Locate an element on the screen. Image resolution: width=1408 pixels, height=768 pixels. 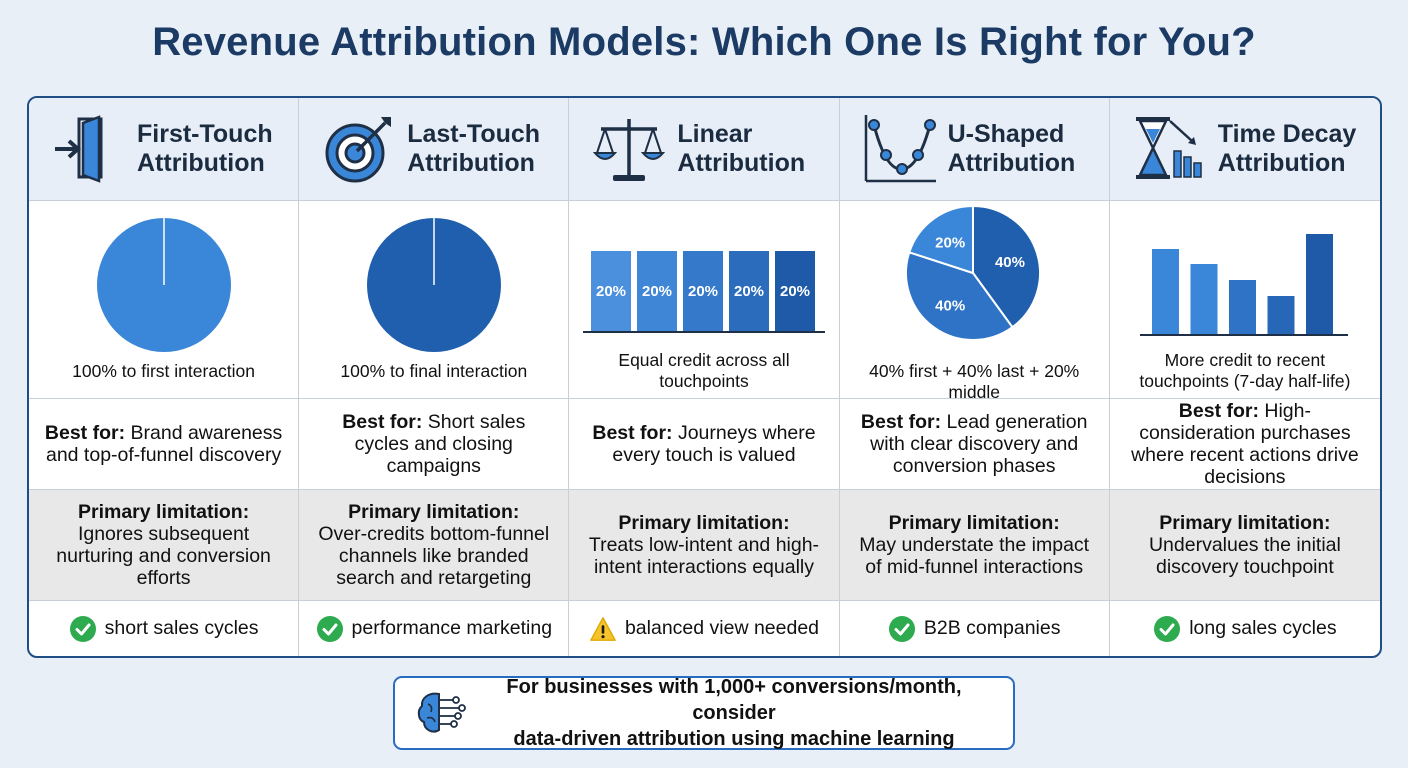
bar-chart-time-decay is located at coordinates (1243, 285).